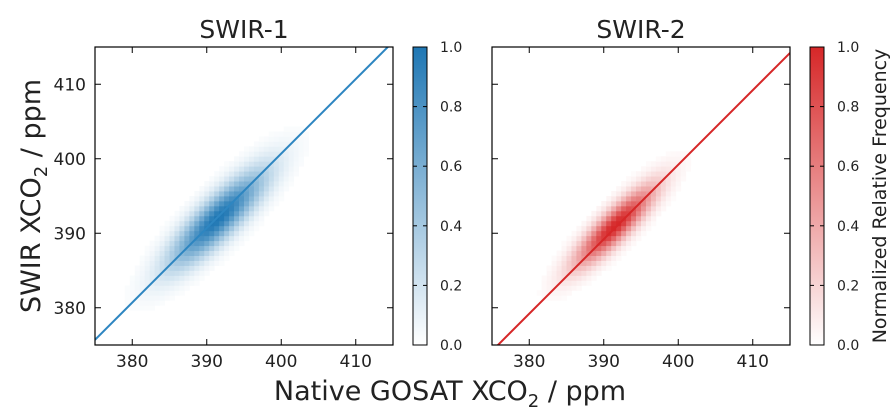  Describe the element at coordinates (34, 196) in the screenshot. I see `y-axis-label: SWIR XCO2 / ppm` at that location.